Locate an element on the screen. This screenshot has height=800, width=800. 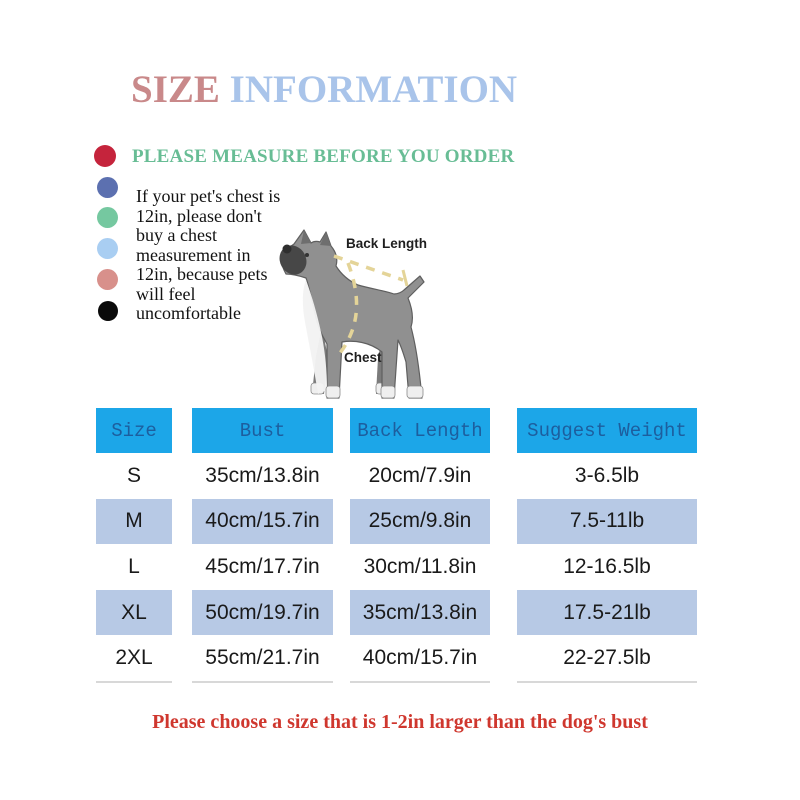
table-column-size: Size S M L XL 2XL is located at coordinates (134, 545).